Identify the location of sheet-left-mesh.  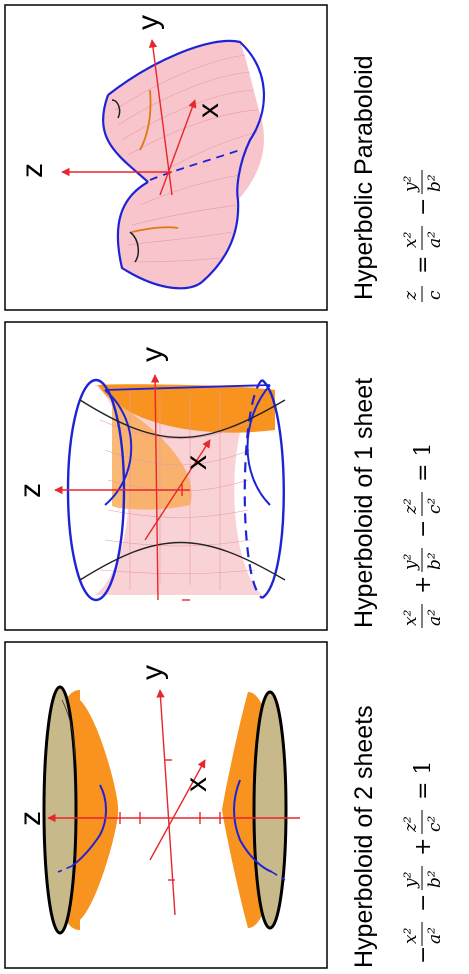
(68, 730).